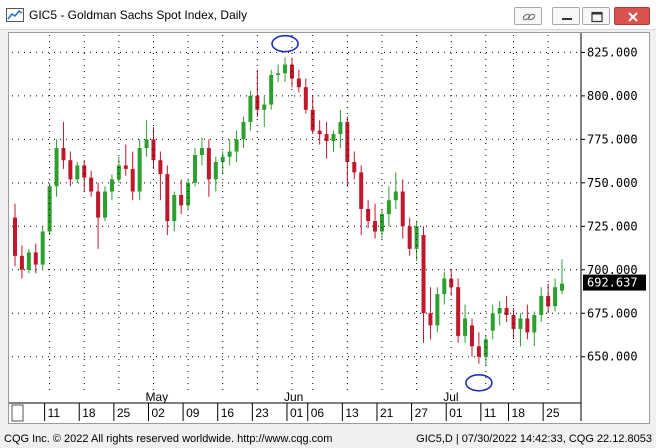  Describe the element at coordinates (553, 413) in the screenshot. I see `x-day-label: 25` at that location.